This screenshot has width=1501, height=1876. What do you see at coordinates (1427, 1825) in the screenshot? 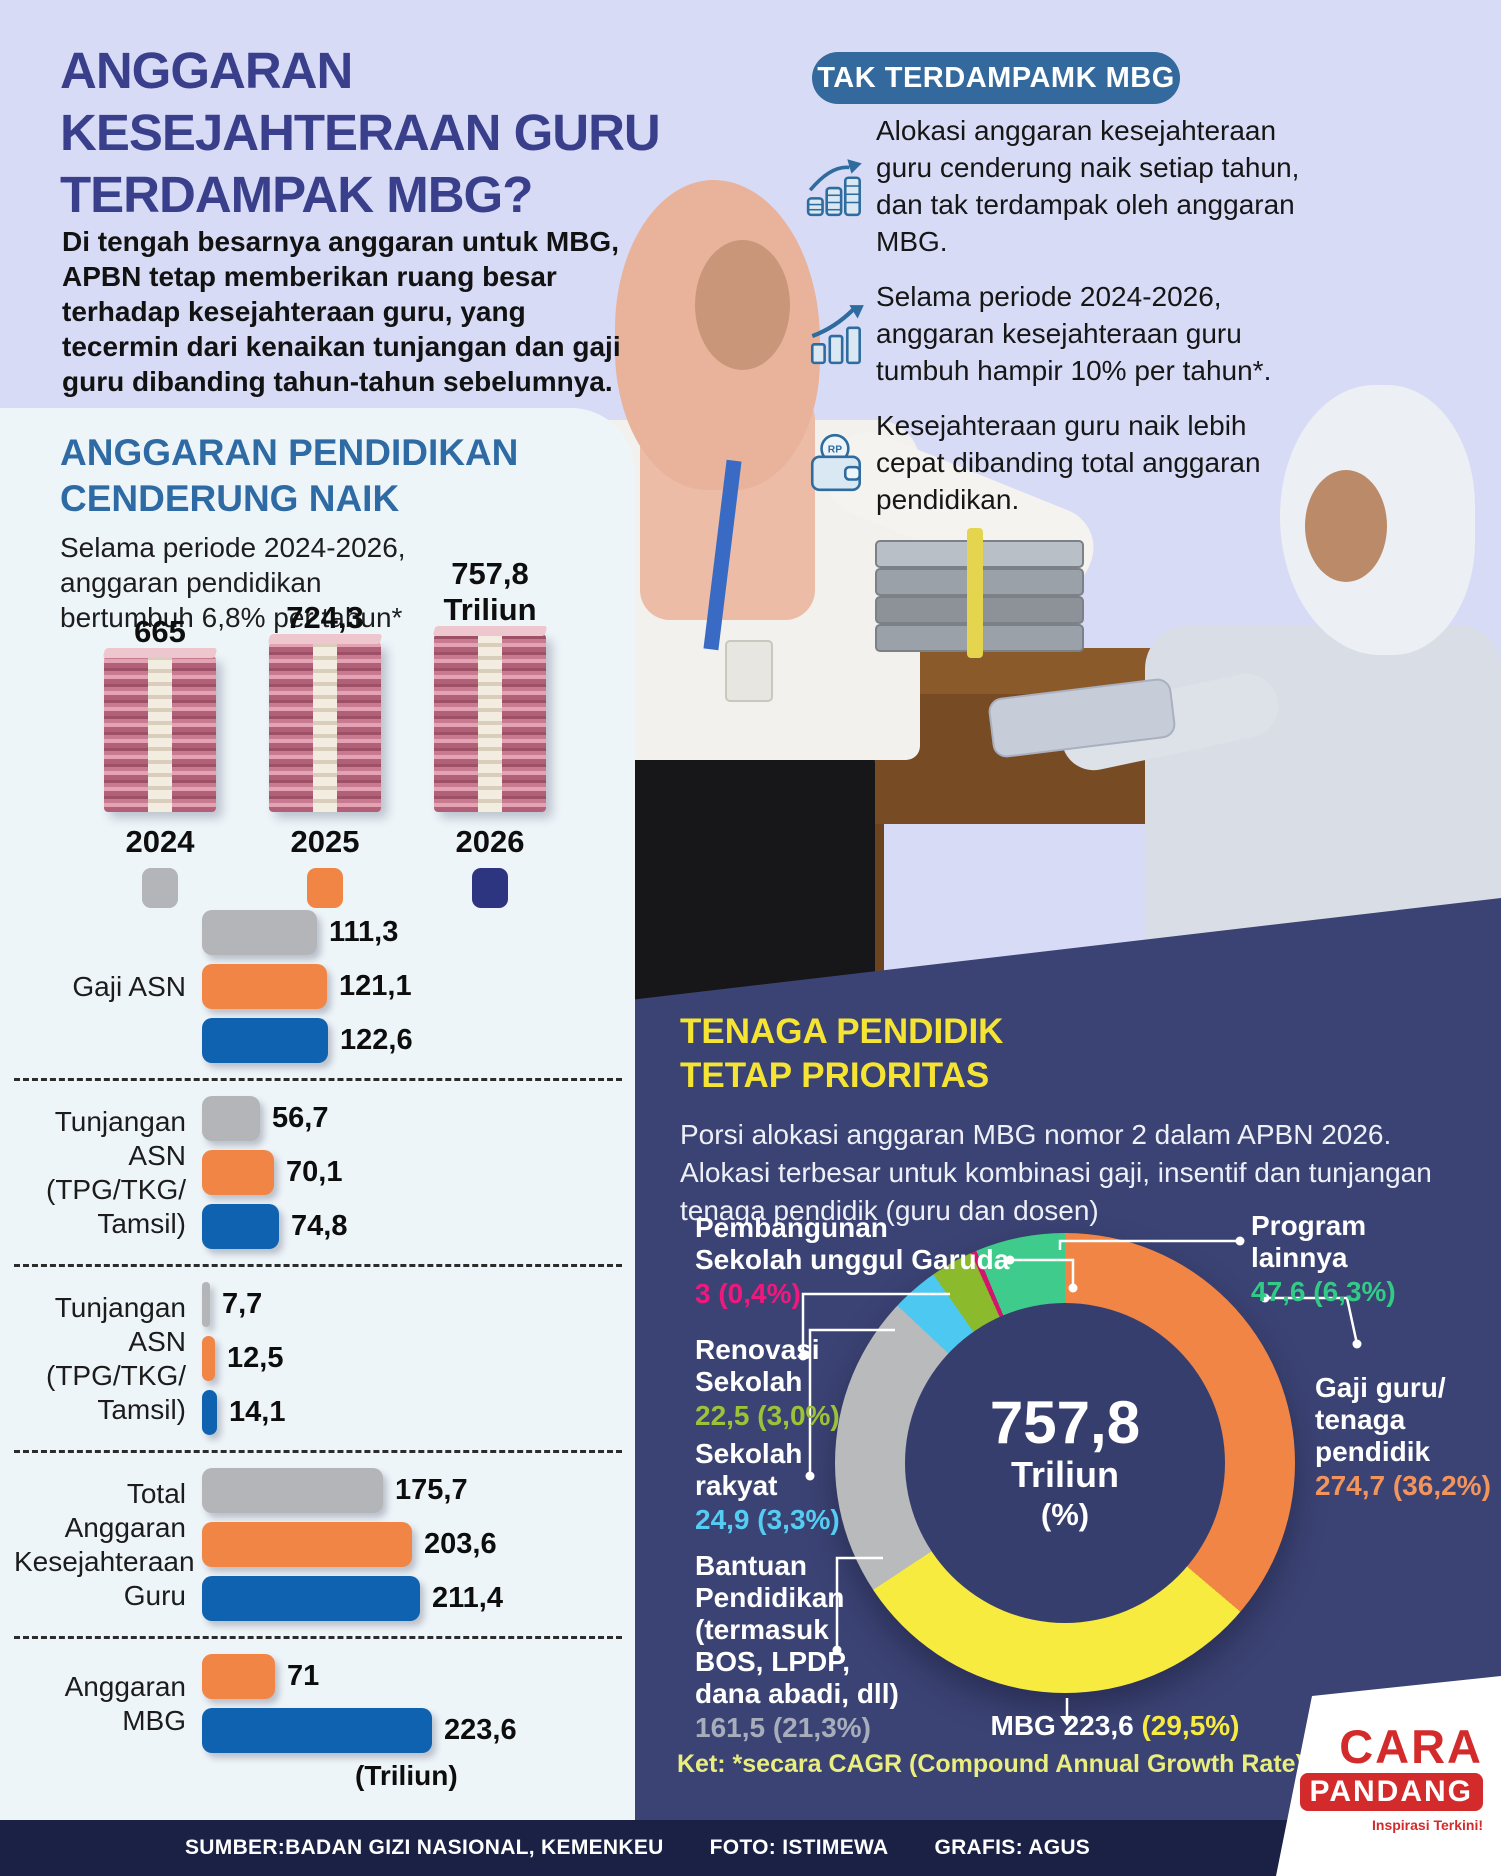
I see `logo-tagline: Inspirasi Terkini!` at bounding box center [1427, 1825].